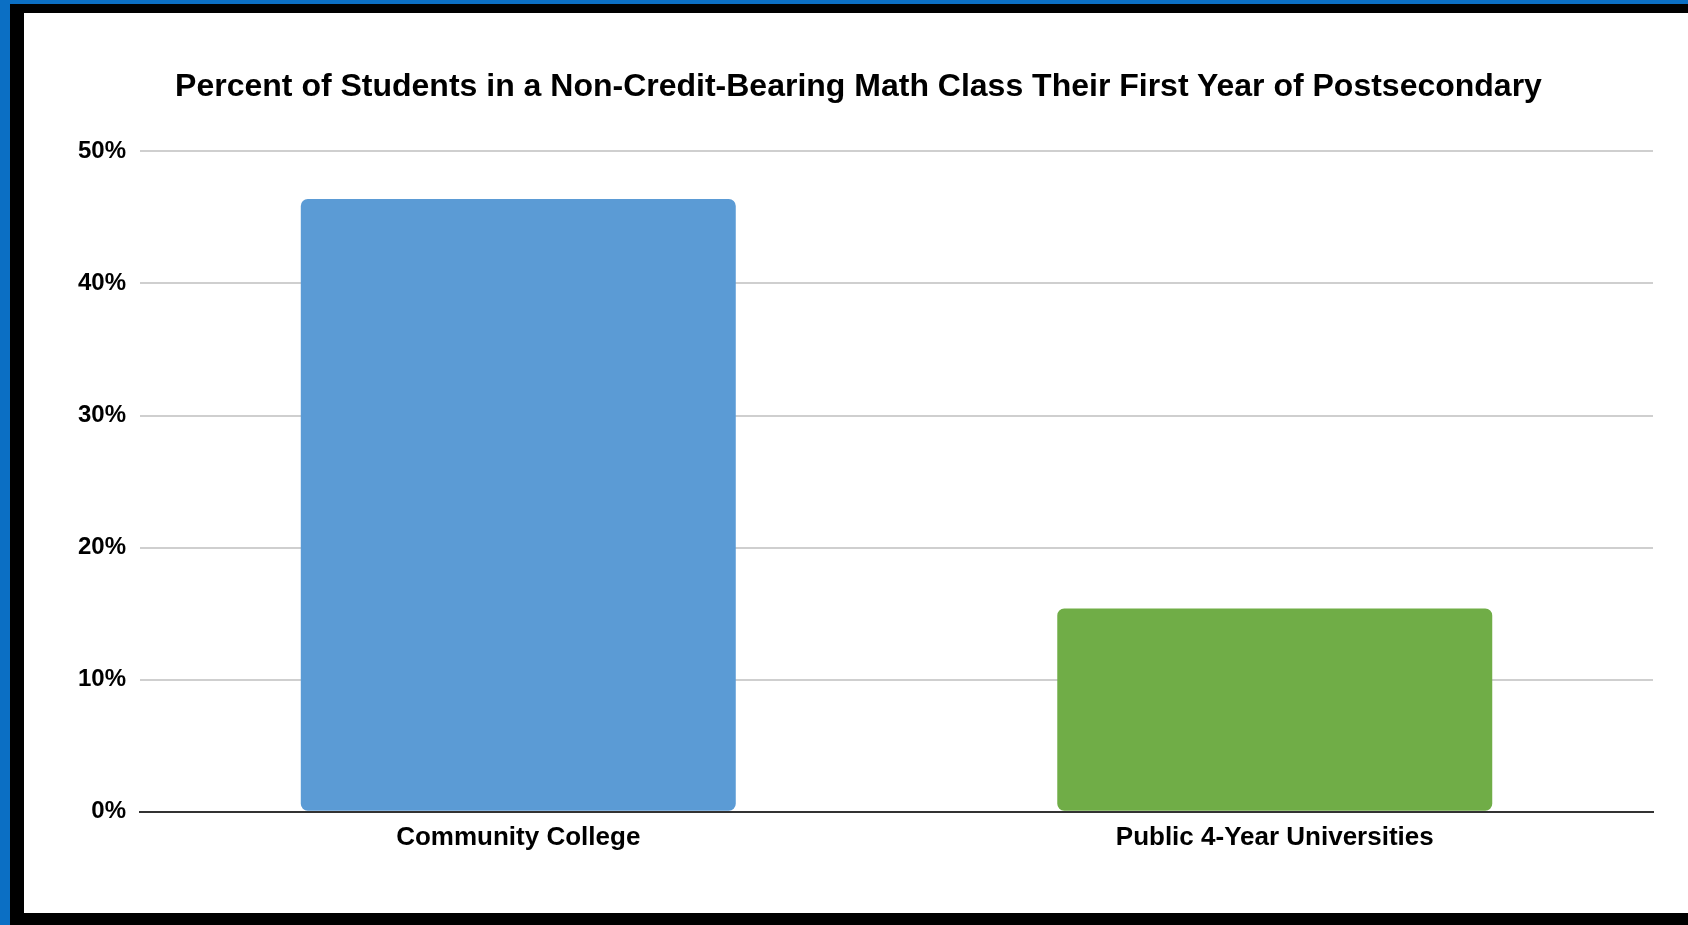  Describe the element at coordinates (102, 678) in the screenshot. I see `y-tick-label: 10%` at that location.